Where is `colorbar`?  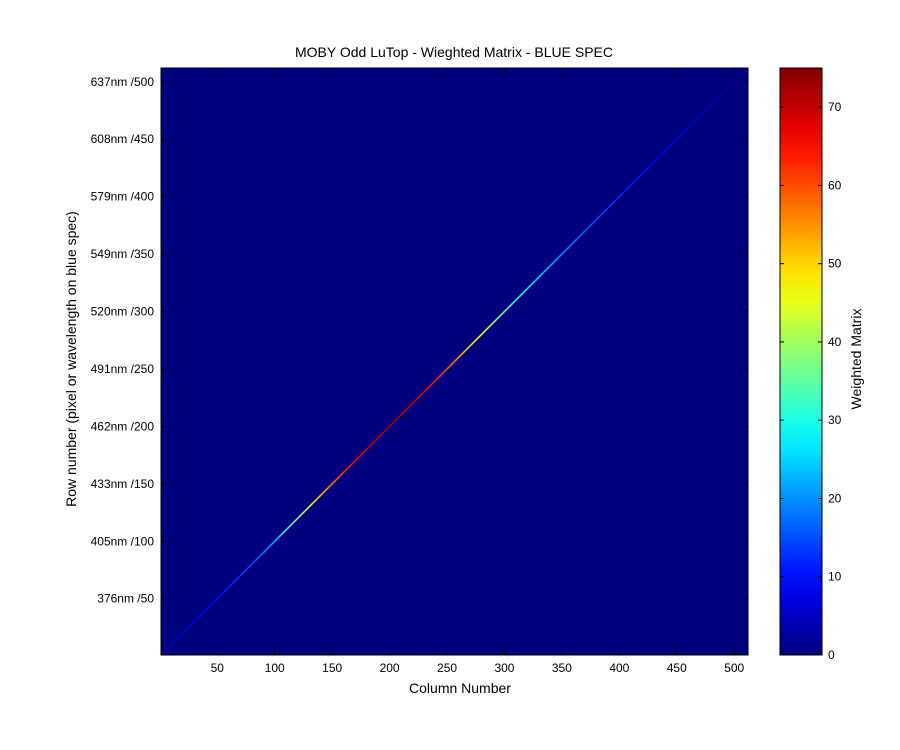
colorbar is located at coordinates (801, 361).